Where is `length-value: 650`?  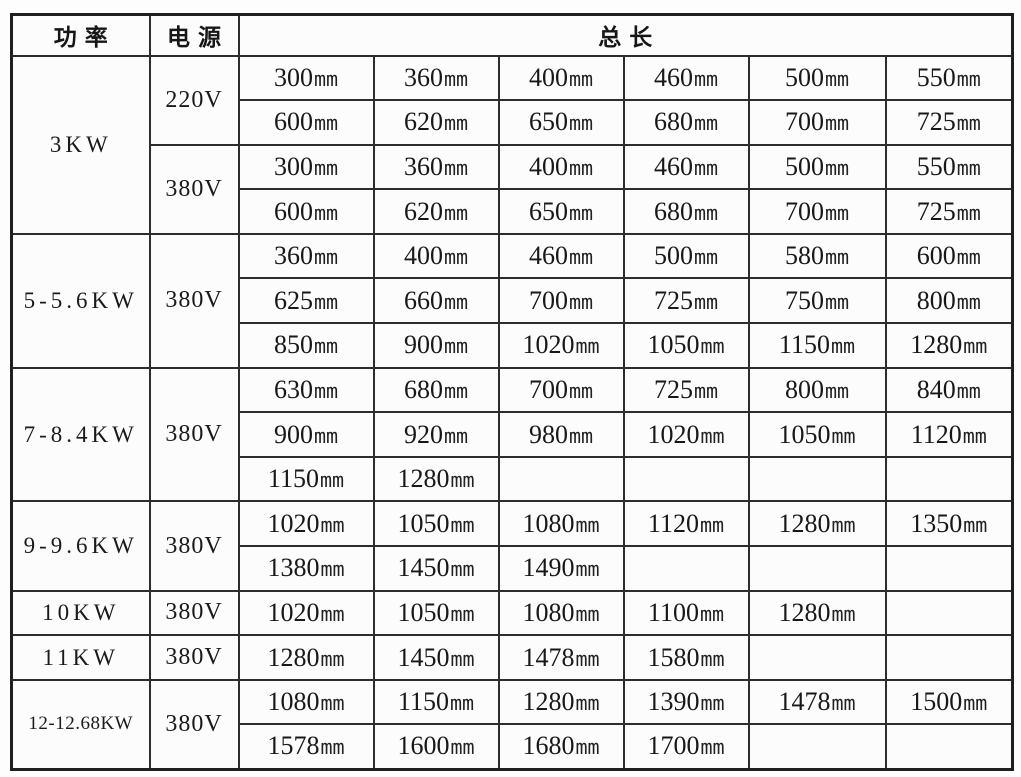 length-value: 650 is located at coordinates (548, 211).